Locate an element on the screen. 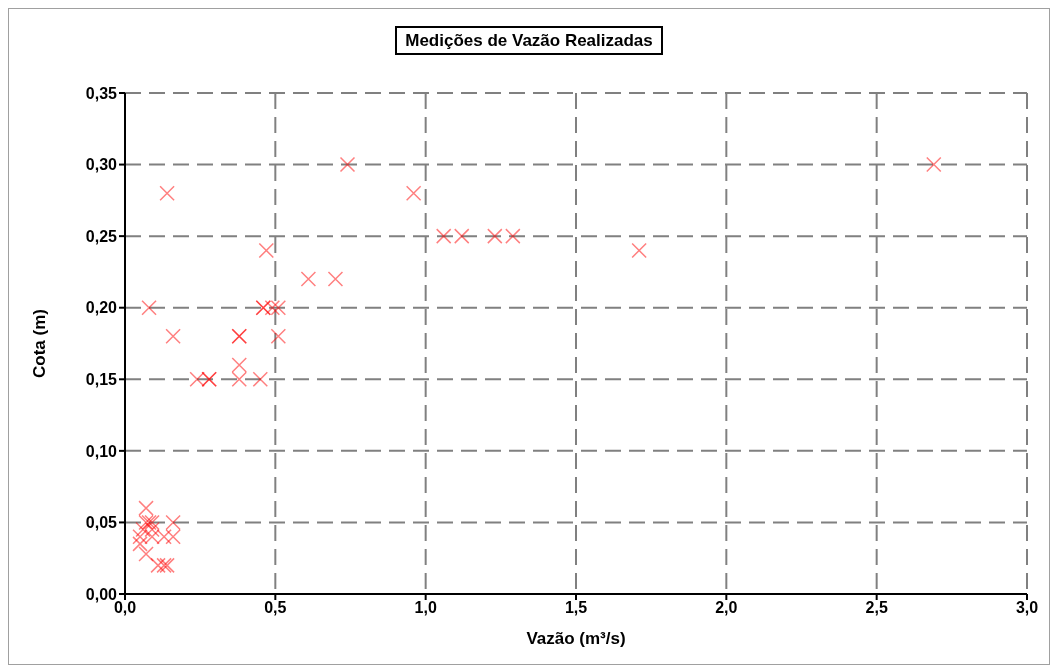  x-tick-label: 3,0 is located at coordinates (1027, 608).